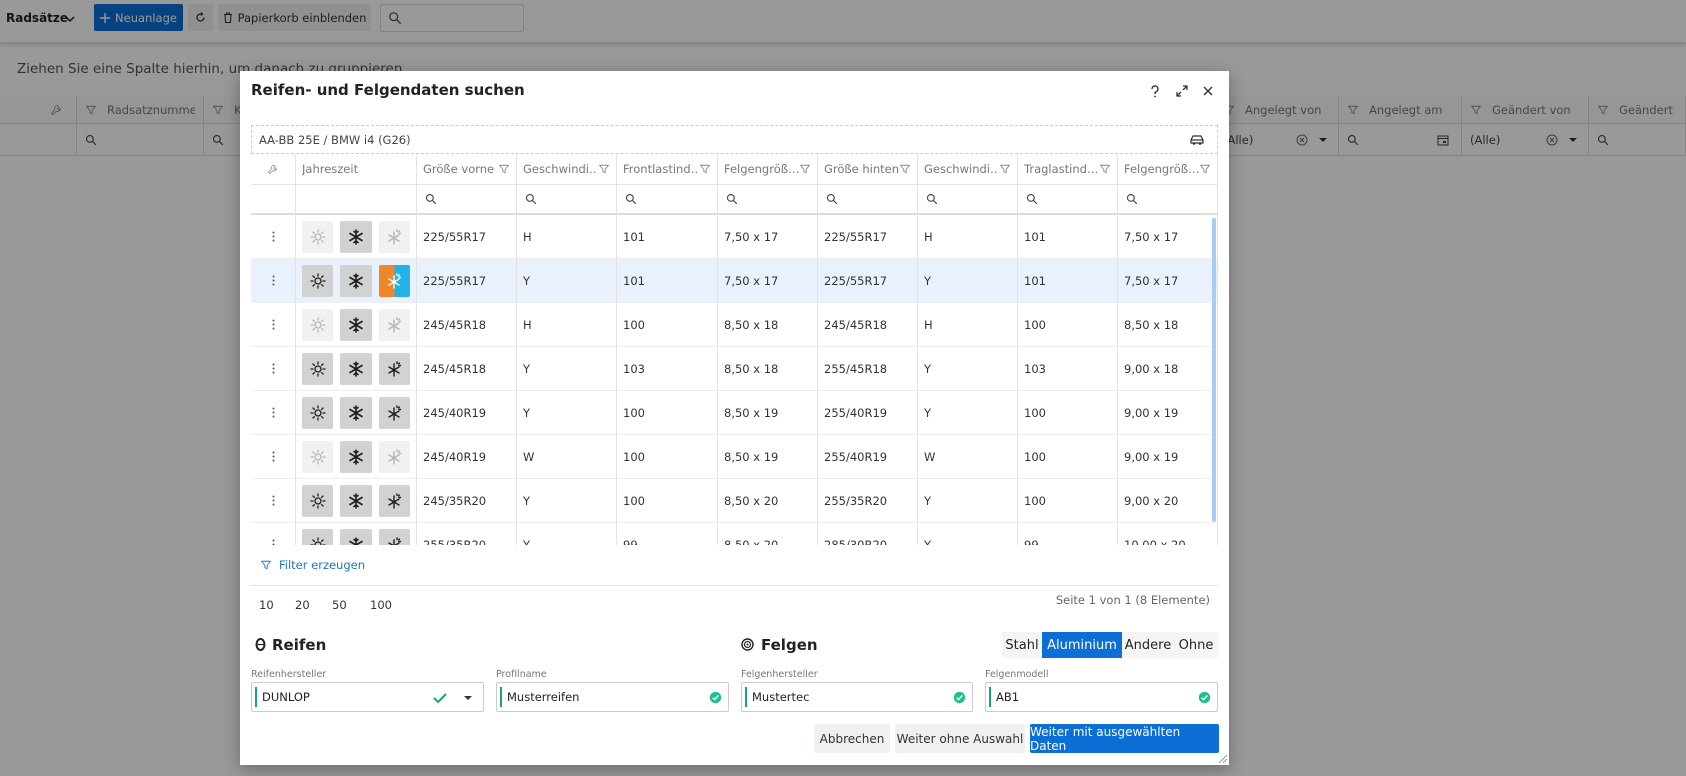 This screenshot has width=1686, height=776. What do you see at coordinates (1443, 140) in the screenshot?
I see `calendar-icon` at bounding box center [1443, 140].